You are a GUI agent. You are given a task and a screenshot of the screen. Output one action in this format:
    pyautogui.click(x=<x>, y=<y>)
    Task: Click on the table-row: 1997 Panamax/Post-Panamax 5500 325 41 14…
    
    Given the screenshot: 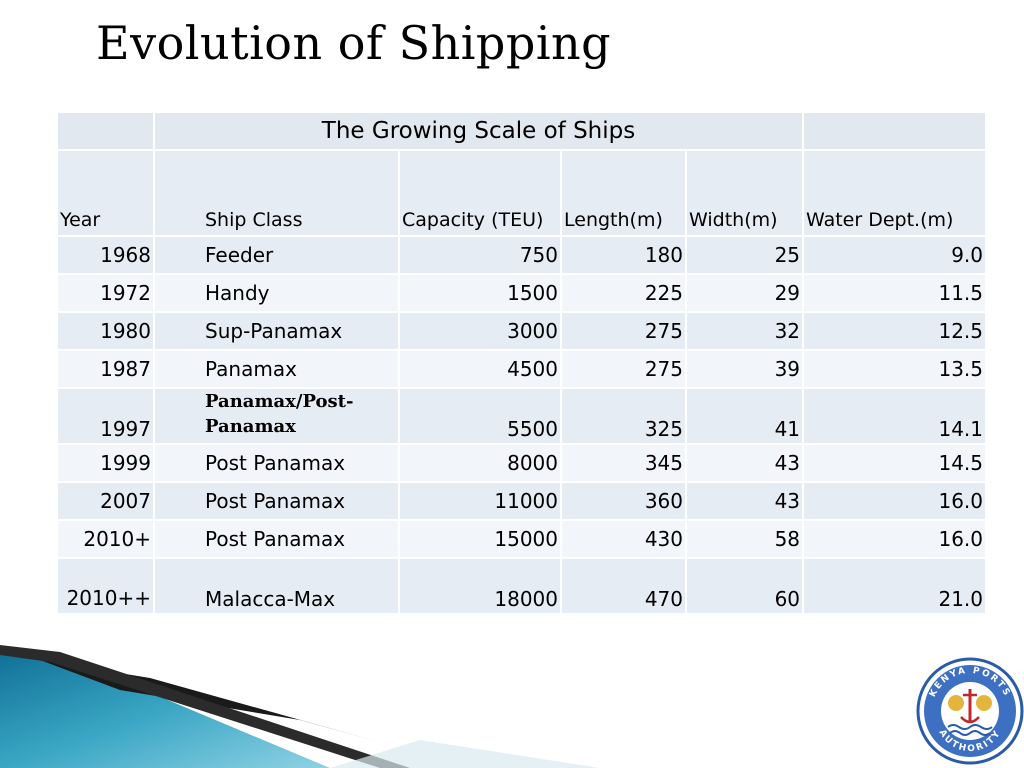 What is the action you would take?
    pyautogui.click(x=522, y=416)
    